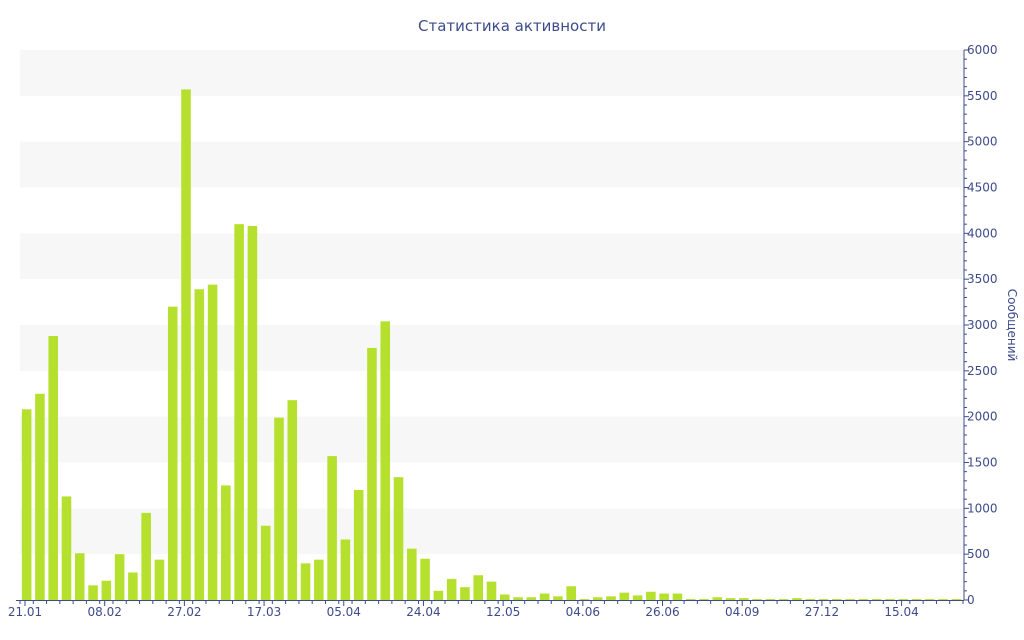 Image resolution: width=1024 pixels, height=640 pixels. What do you see at coordinates (264, 612) in the screenshot?
I see `x-tick-label: 17.03` at bounding box center [264, 612].